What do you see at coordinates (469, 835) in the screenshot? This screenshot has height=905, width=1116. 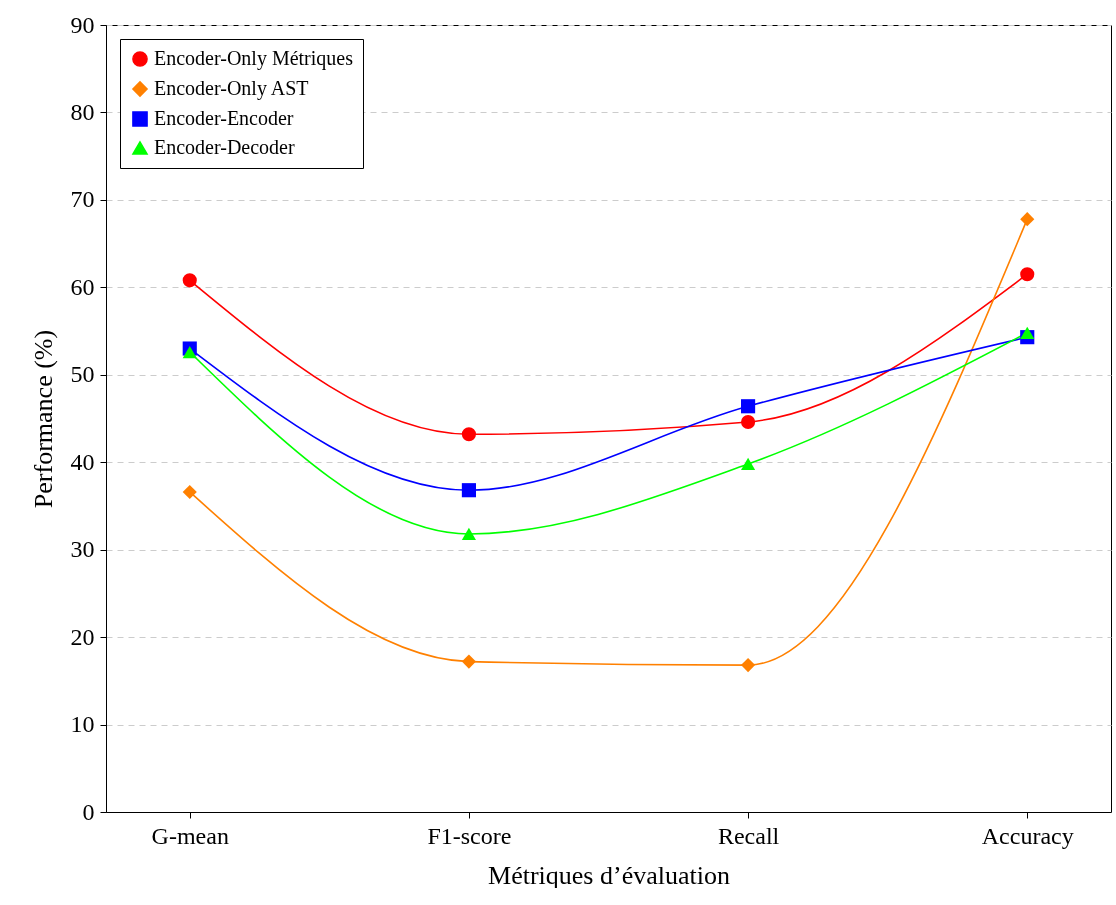 I see `x-tick-label: F1-score` at bounding box center [469, 835].